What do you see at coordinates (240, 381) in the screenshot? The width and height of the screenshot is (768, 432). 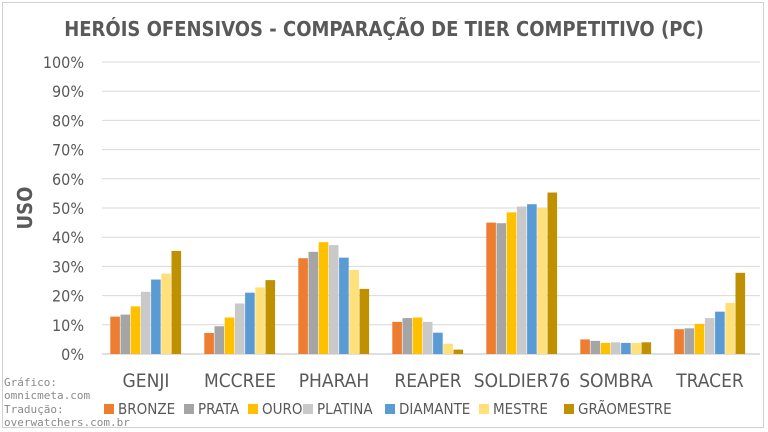 I see `x-category-label: MCCREE` at bounding box center [240, 381].